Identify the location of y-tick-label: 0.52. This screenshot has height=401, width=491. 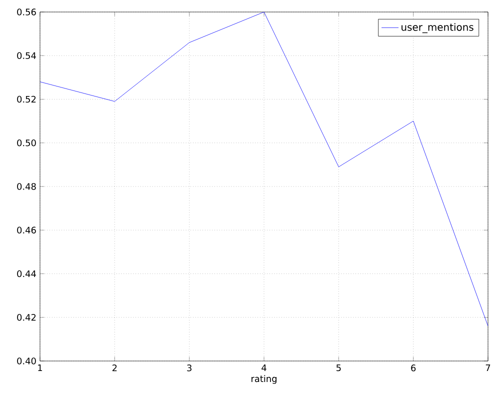
(26, 99).